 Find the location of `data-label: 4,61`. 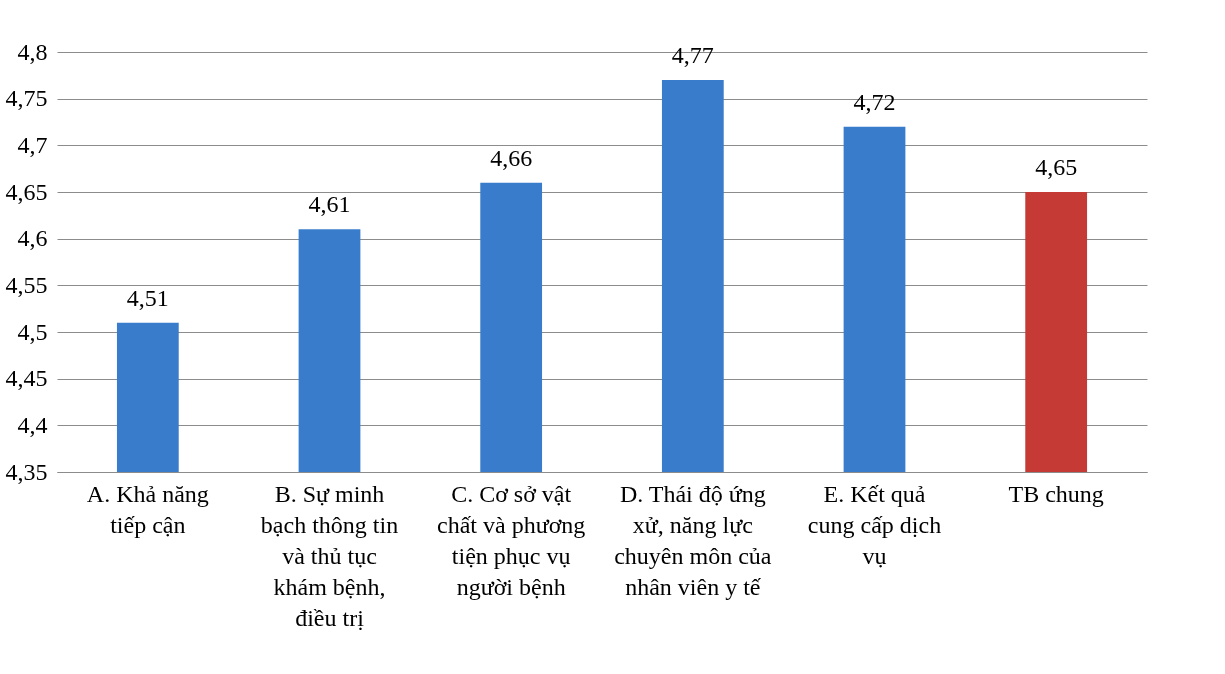

data-label: 4,61 is located at coordinates (329, 204).